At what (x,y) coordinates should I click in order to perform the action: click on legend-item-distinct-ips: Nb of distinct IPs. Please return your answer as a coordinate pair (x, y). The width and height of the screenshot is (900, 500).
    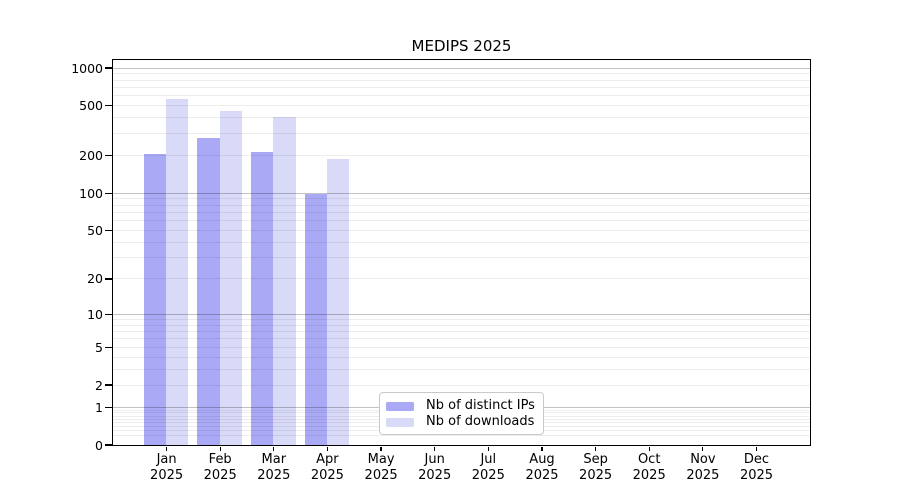
    Looking at the image, I should click on (460, 406).